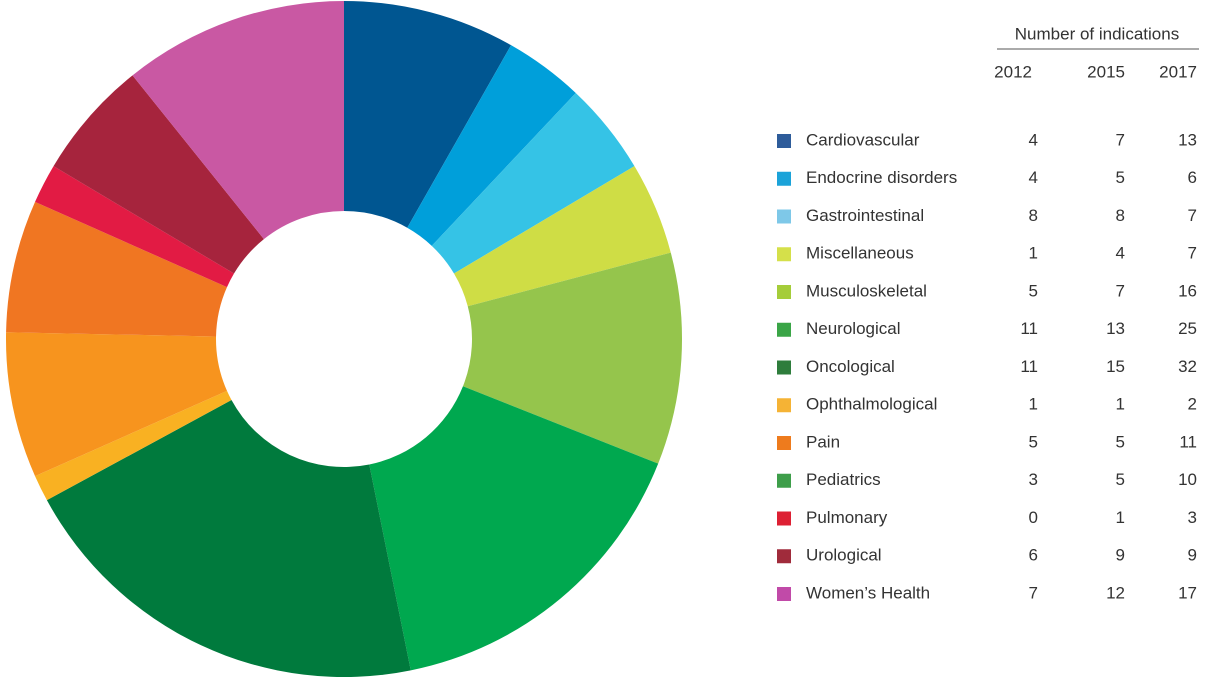 The height and width of the screenshot is (677, 1207). I want to click on legend-label: Oncological, so click(850, 366).